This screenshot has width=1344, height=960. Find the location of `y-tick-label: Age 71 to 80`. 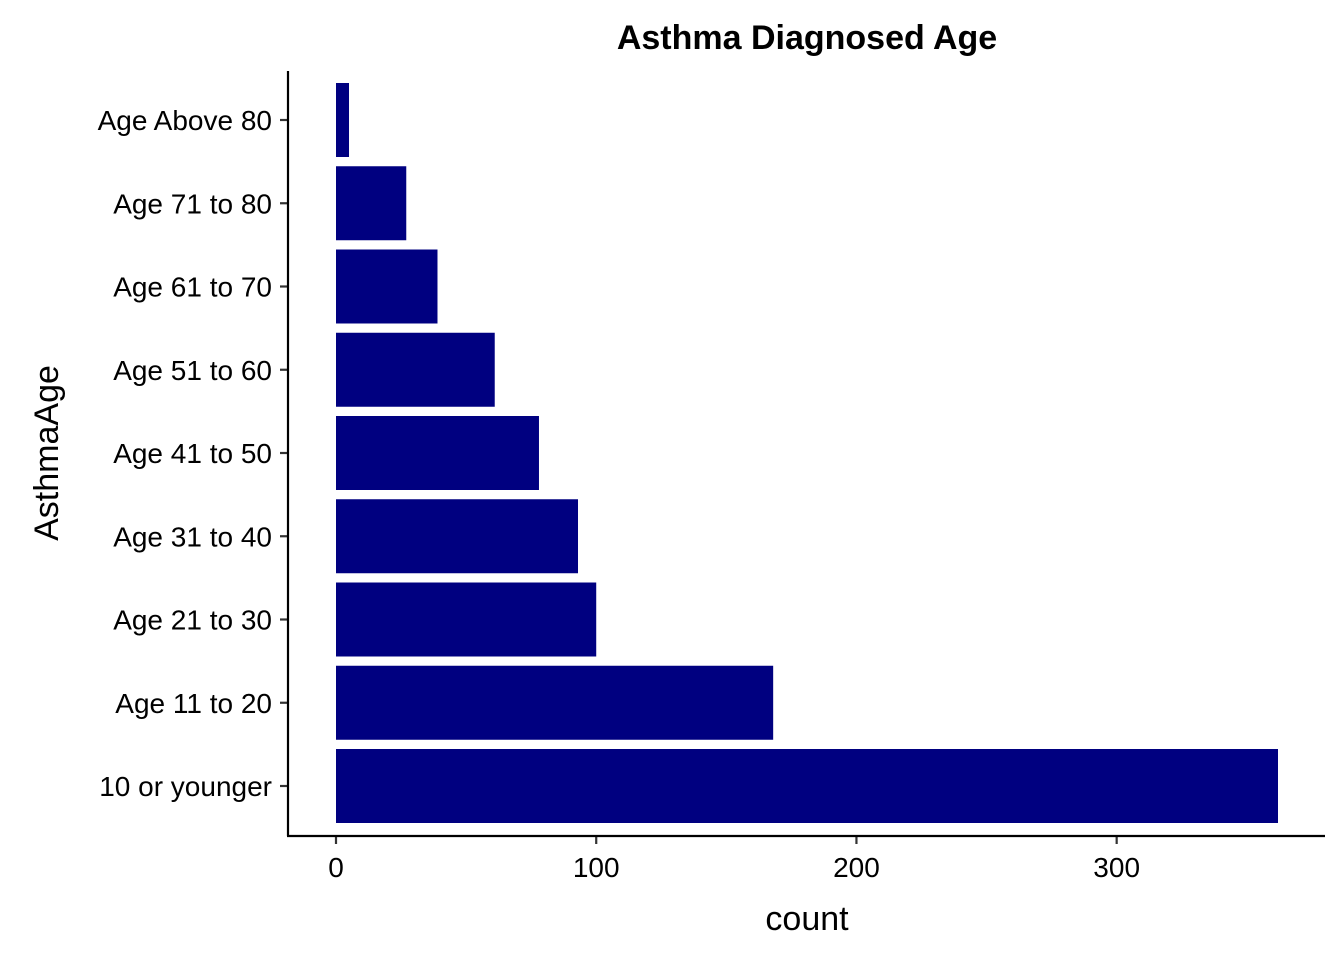

y-tick-label: Age 71 to 80 is located at coordinates (192, 203).